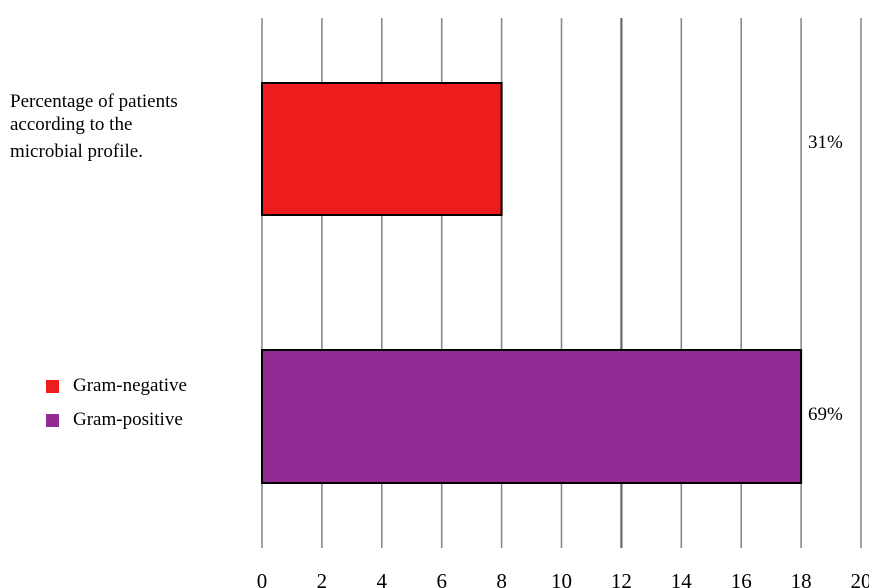 The height and width of the screenshot is (588, 869). I want to click on legend-item-gram-negative: Gram-negative, so click(116, 386).